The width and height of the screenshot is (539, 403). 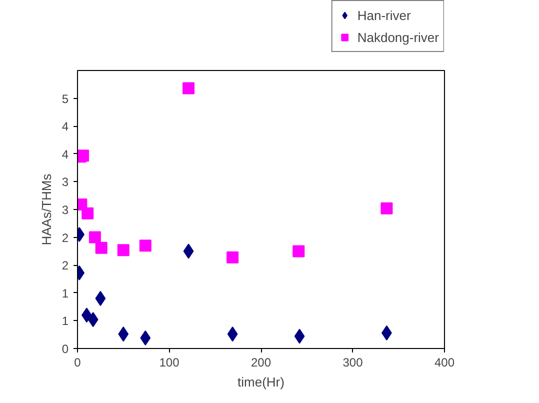 I want to click on x-tick-label: 300, so click(x=353, y=363).